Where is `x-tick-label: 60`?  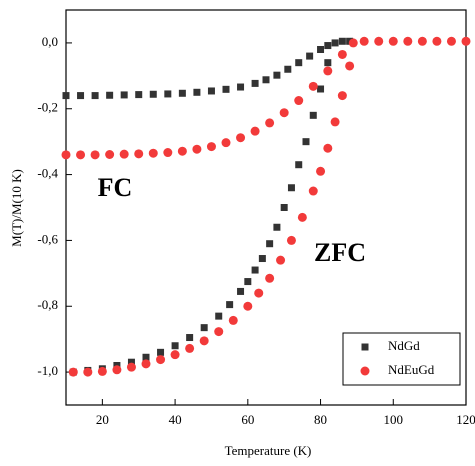 x-tick-label: 60 is located at coordinates (247, 419).